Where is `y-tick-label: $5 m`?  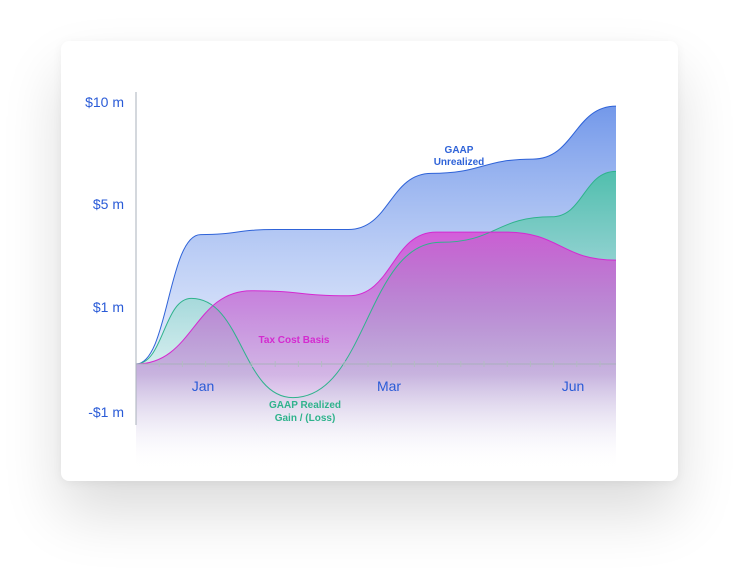
y-tick-label: $5 m is located at coordinates (108, 204).